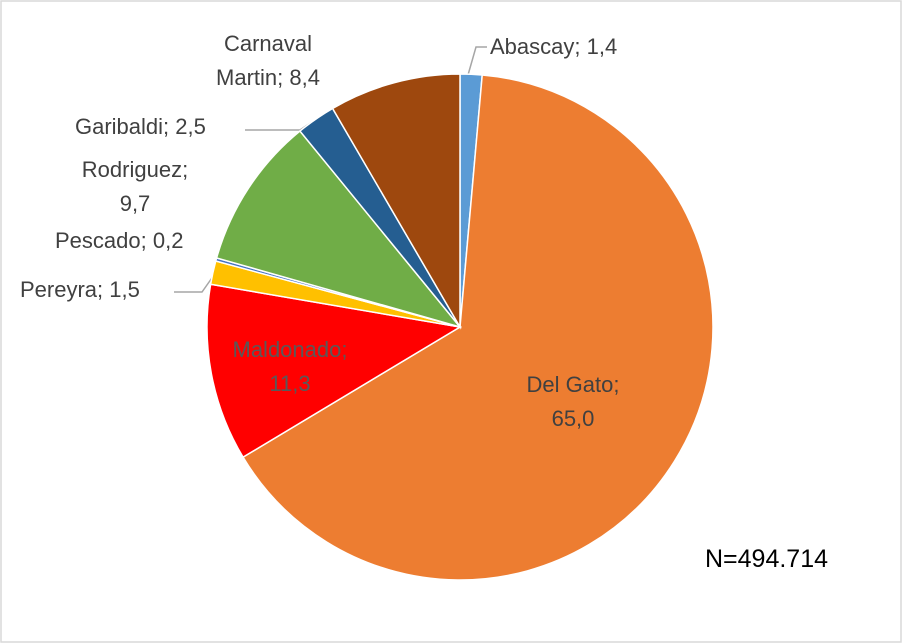  I want to click on label-category: Garibaldi, so click(119, 126).